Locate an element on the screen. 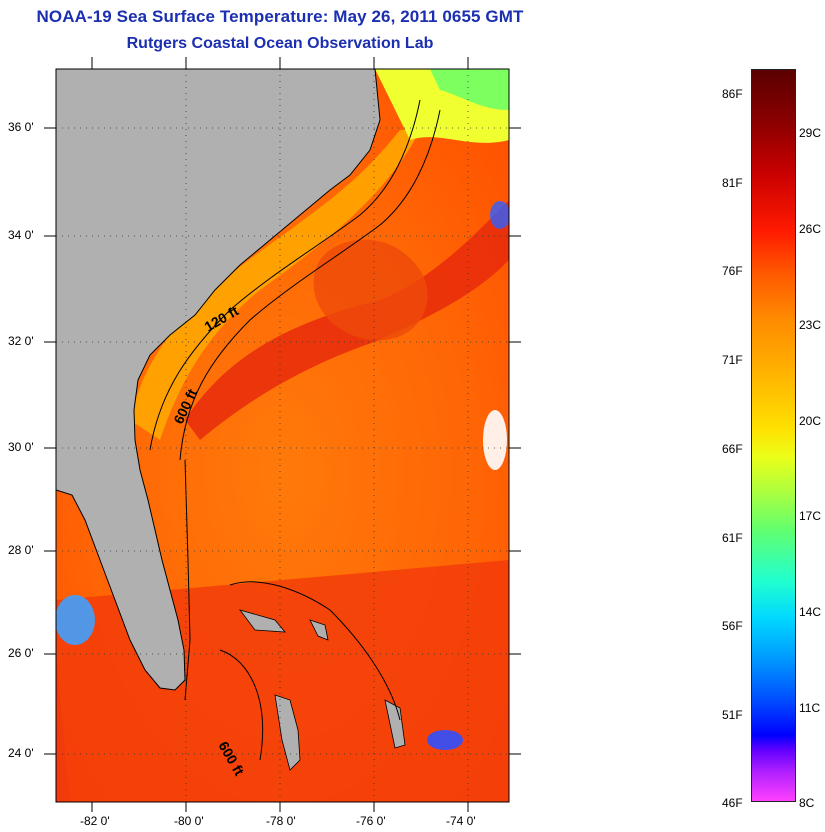  colorbar-c-label: 17C is located at coordinates (810, 516).